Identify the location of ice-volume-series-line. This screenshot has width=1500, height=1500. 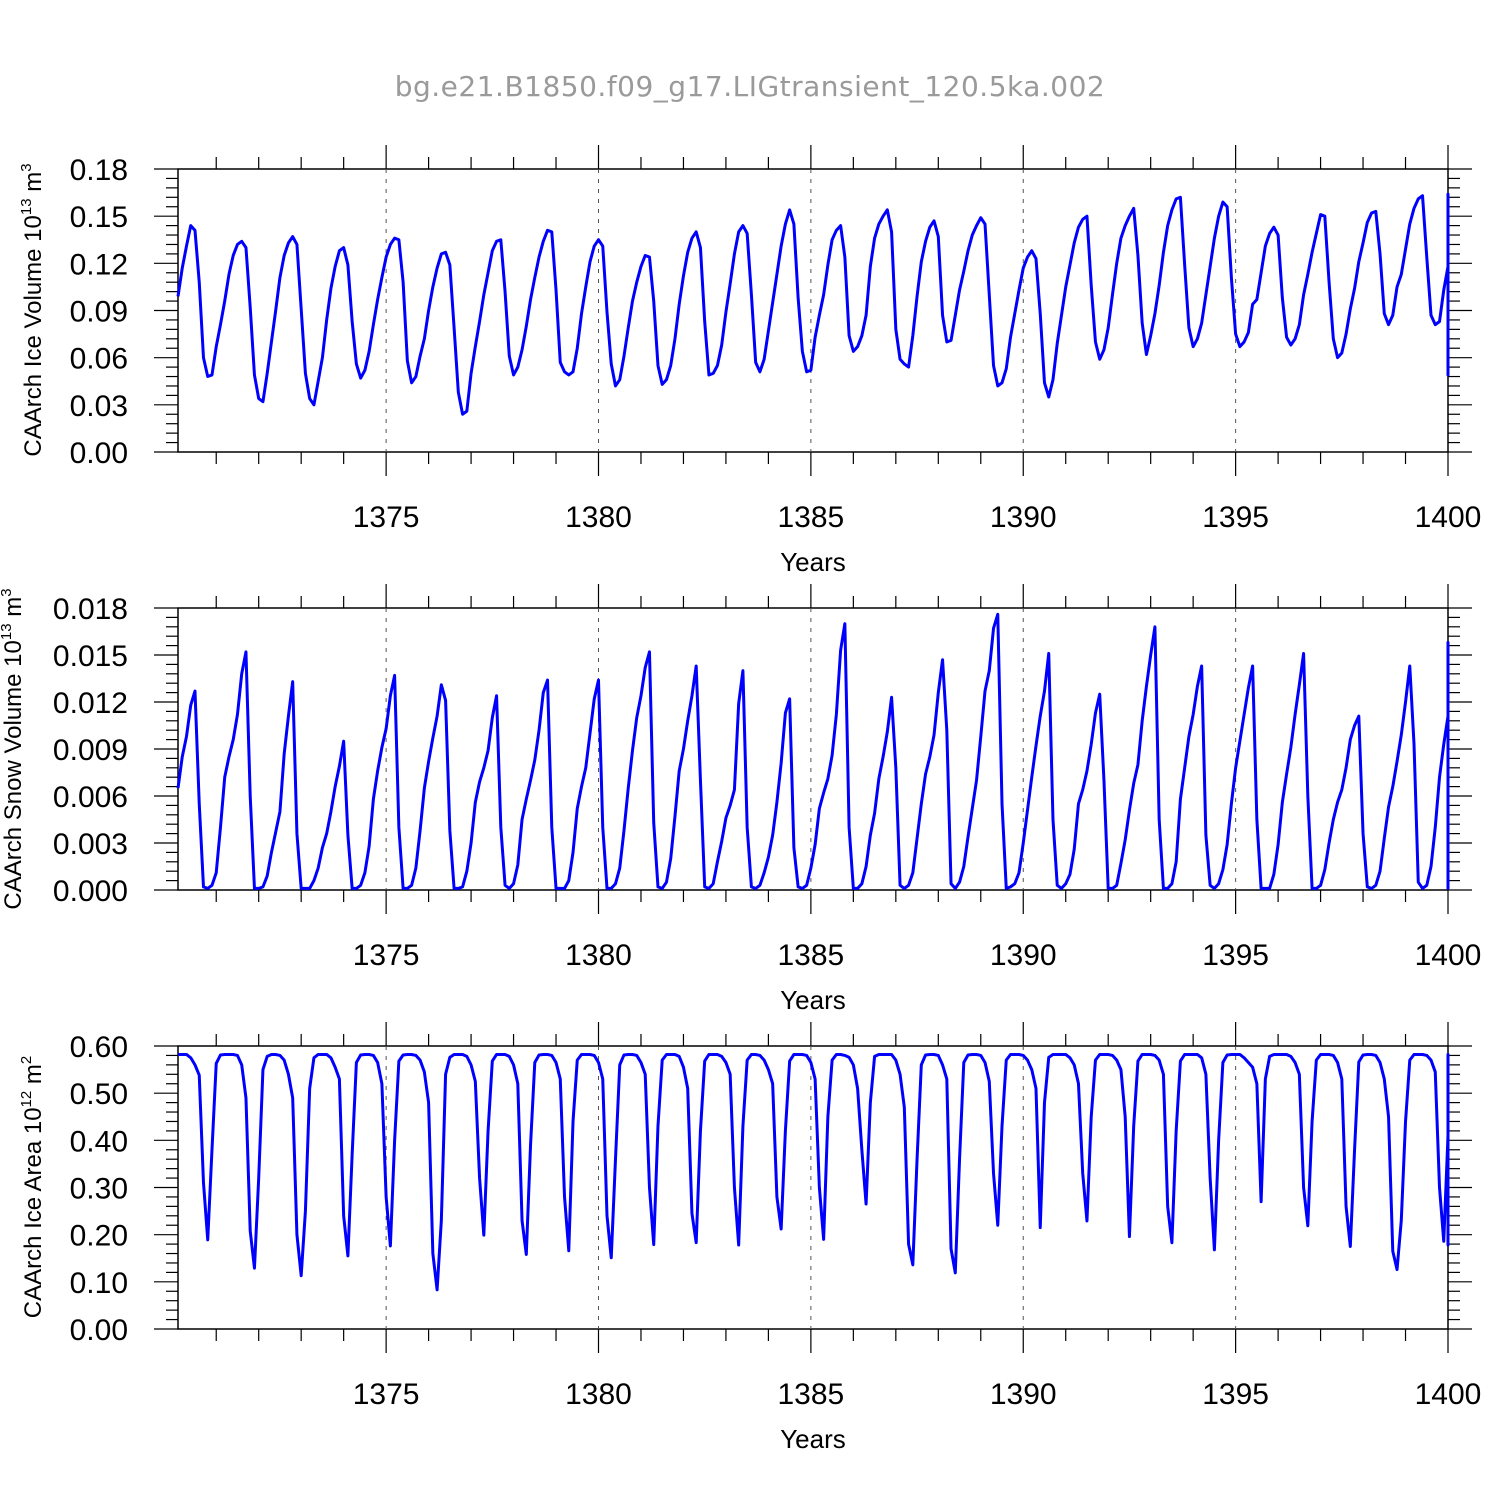
(813, 304).